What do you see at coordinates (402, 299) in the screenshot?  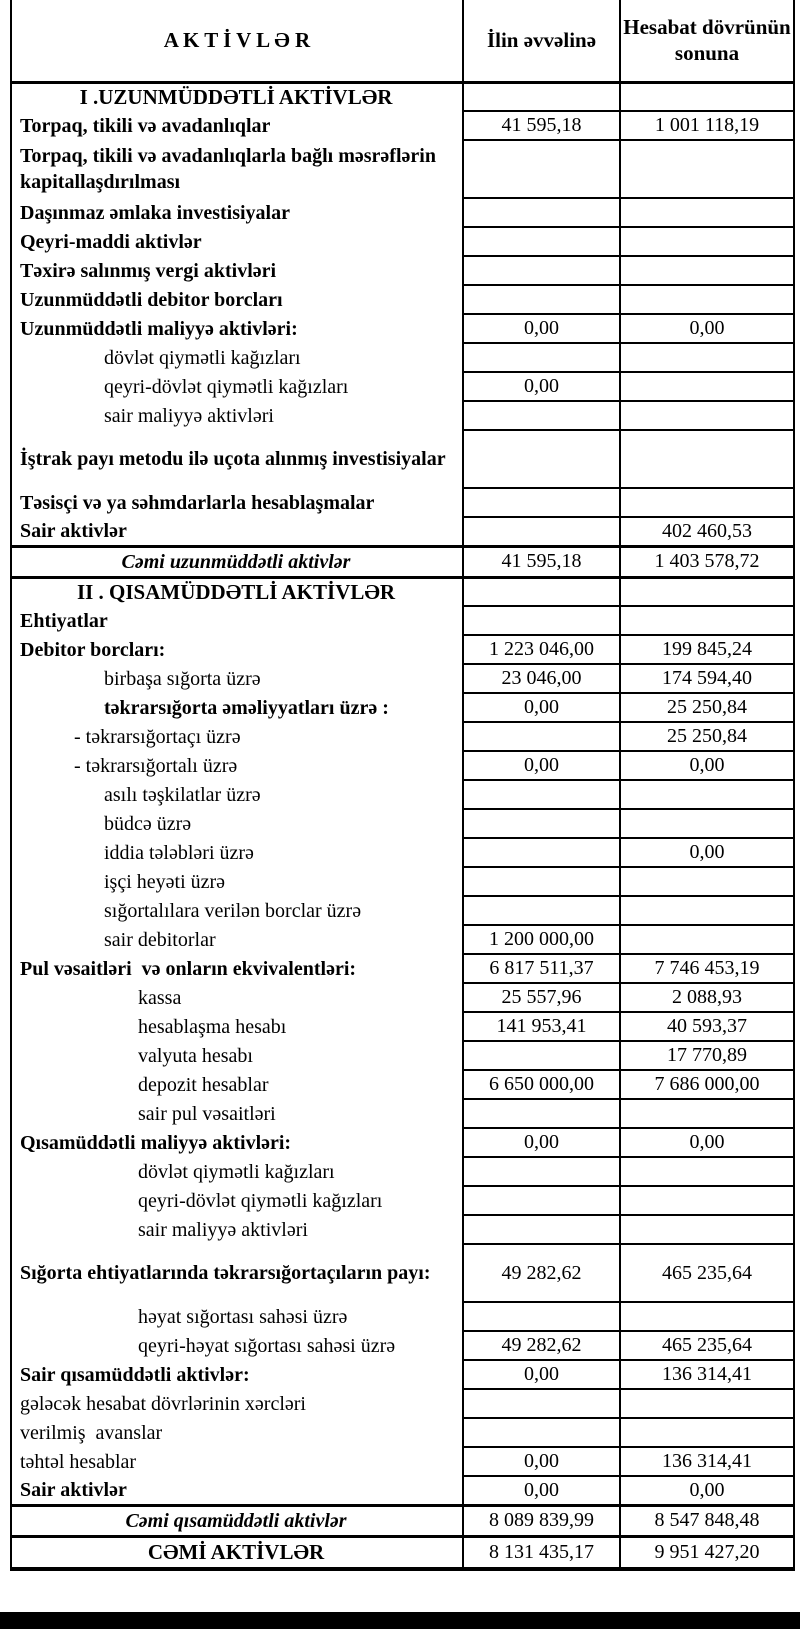 I see `table-row: Uzunmüddətli debitor borcları` at bounding box center [402, 299].